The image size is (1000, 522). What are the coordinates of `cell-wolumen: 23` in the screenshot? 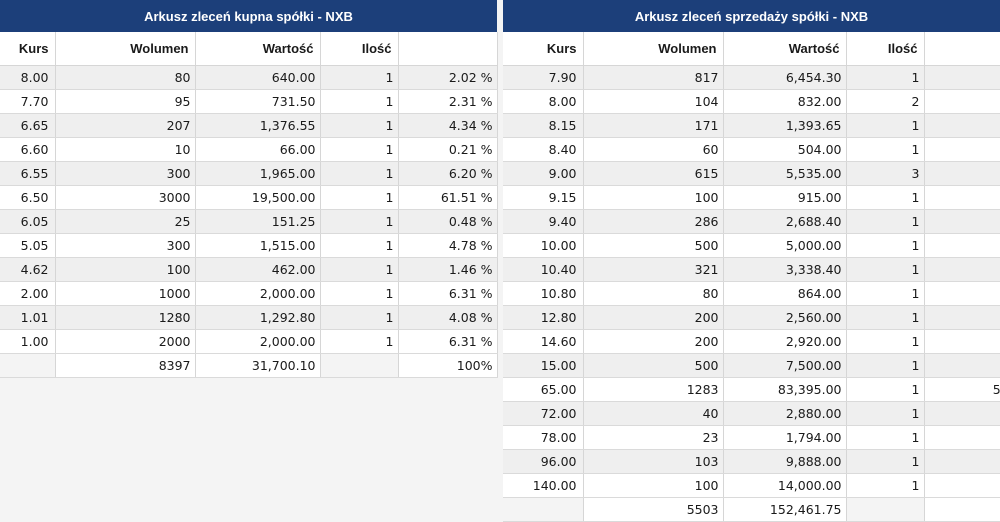 It's located at (653, 437).